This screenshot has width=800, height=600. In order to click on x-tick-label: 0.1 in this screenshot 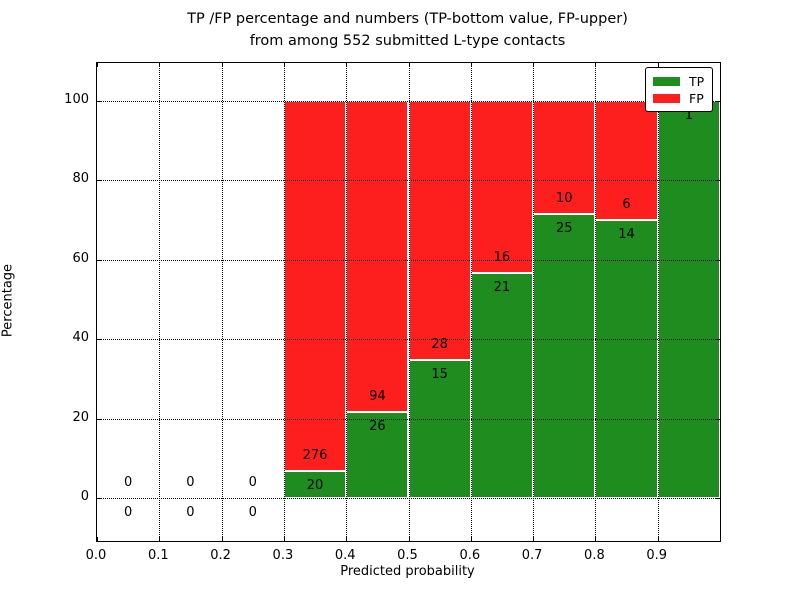, I will do `click(158, 555)`.